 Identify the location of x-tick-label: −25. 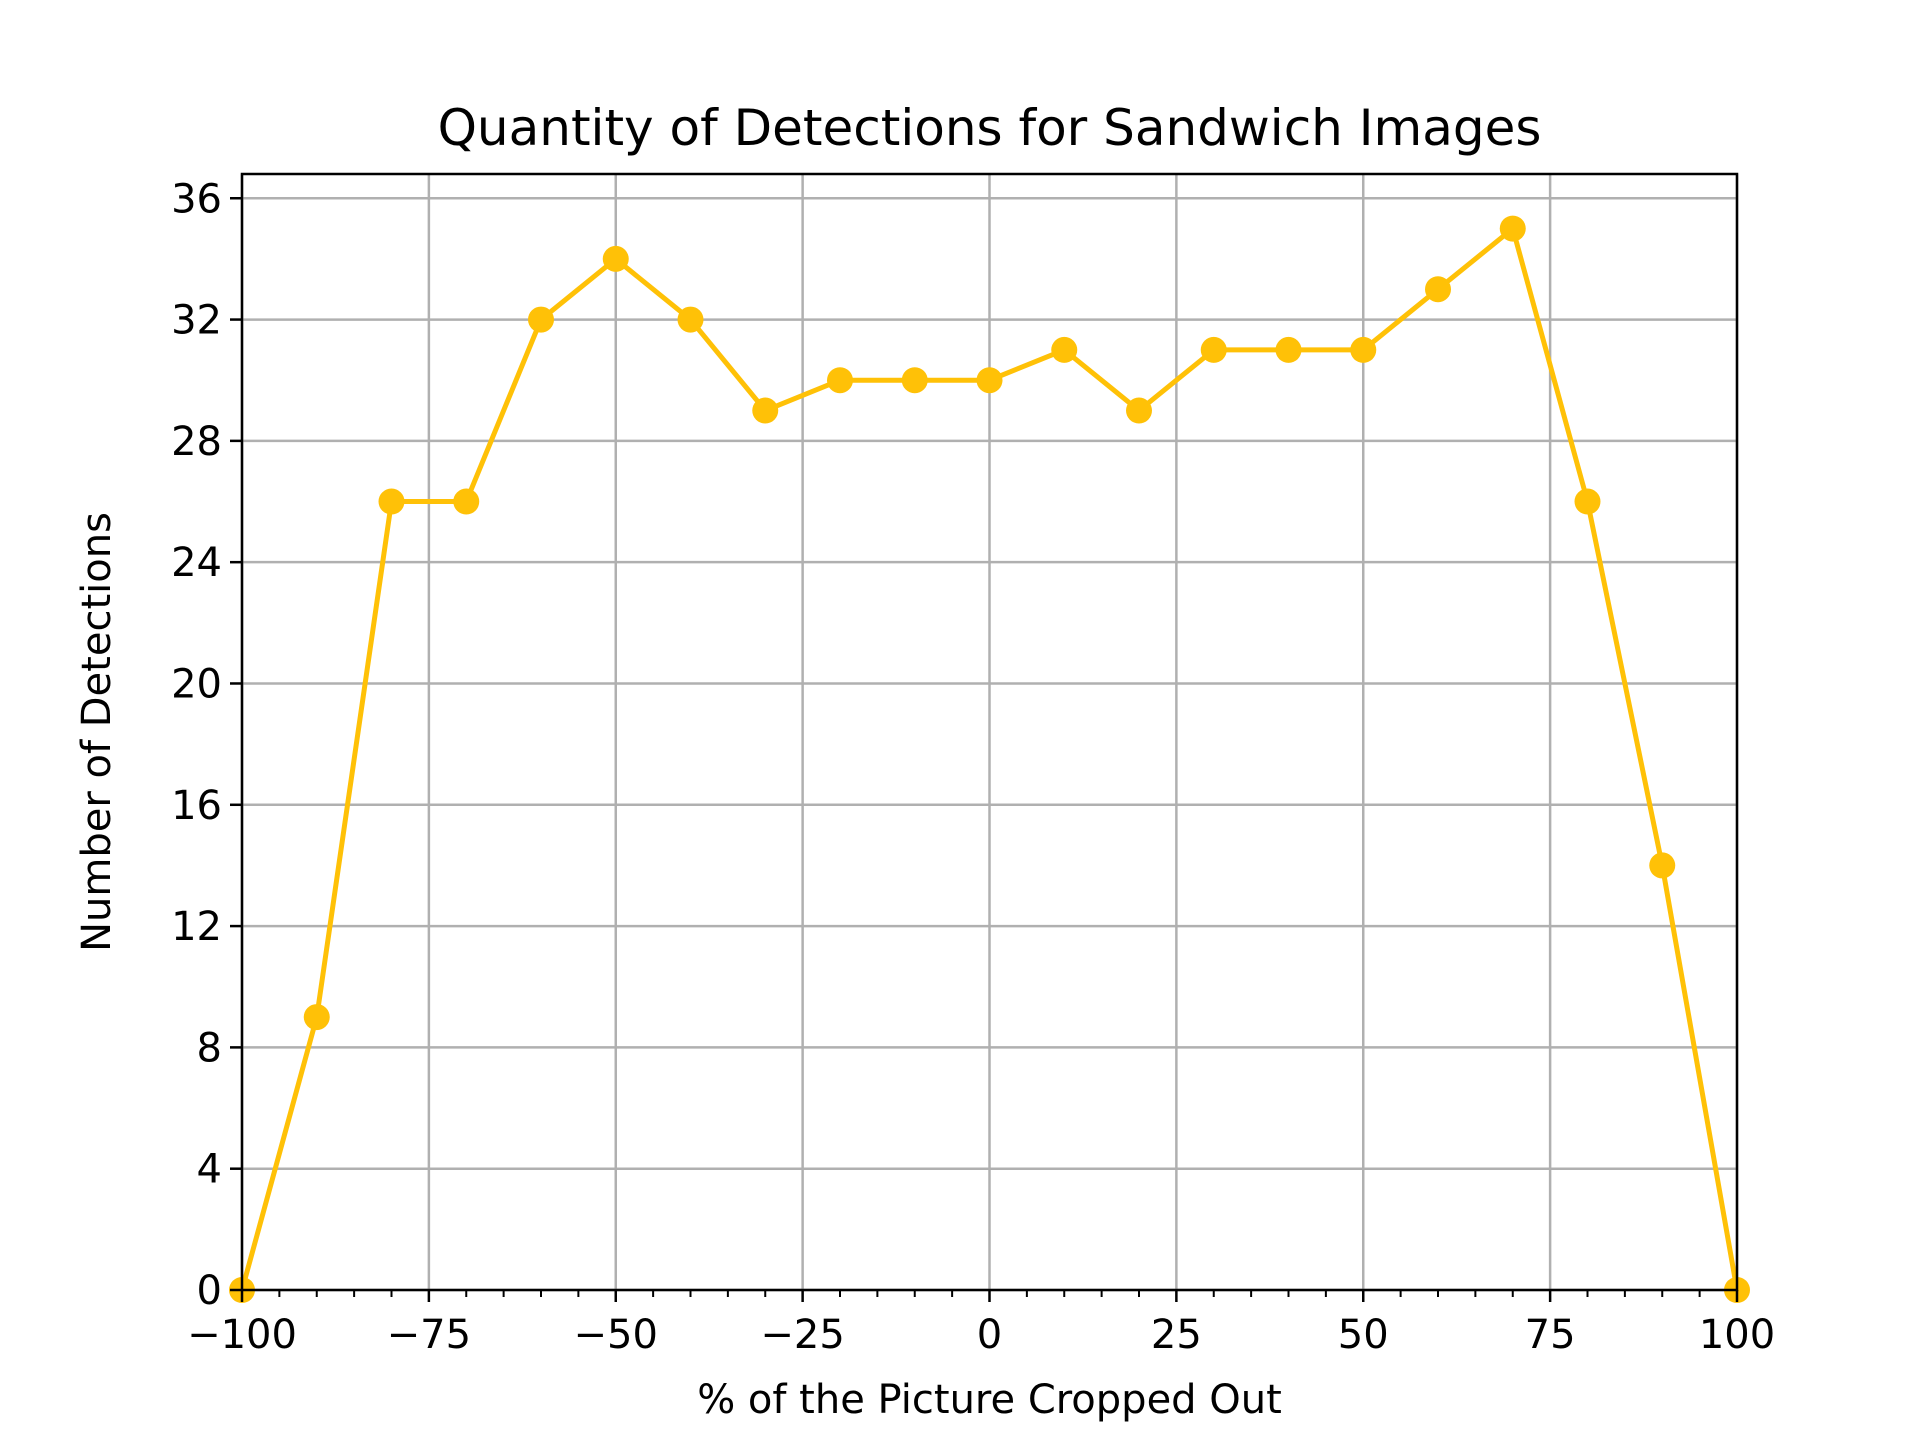
(802, 1335).